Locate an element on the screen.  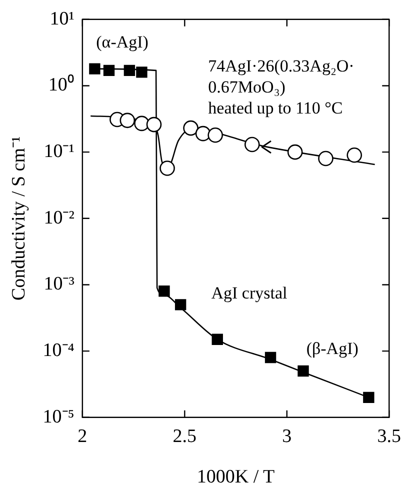
y-tick-label: 10⁻³ is located at coordinates (59, 284).